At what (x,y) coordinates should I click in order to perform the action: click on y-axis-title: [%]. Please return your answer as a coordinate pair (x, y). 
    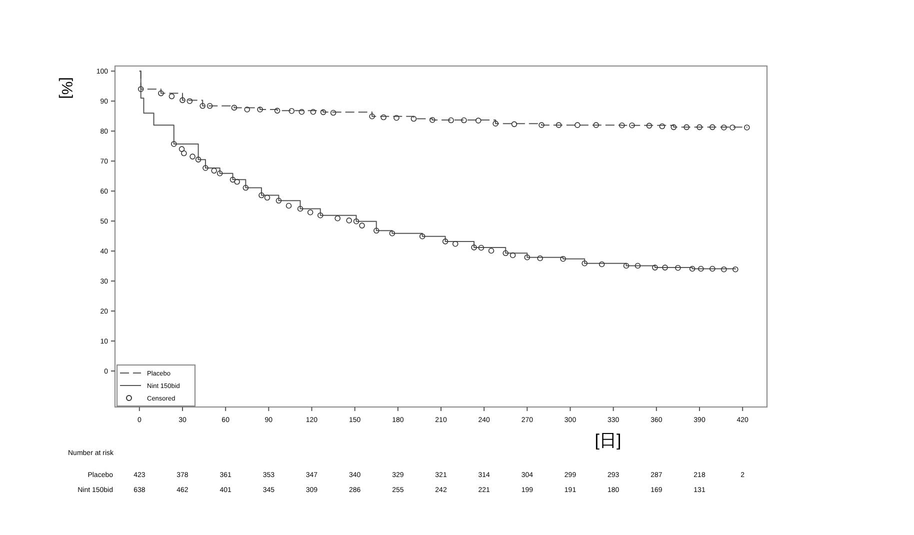
    Looking at the image, I should click on (66, 88).